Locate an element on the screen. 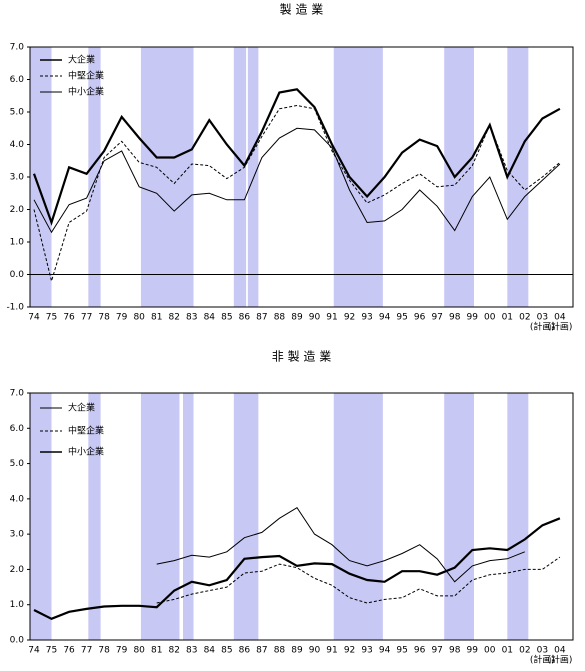 The height and width of the screenshot is (671, 585). x-tick-label: 77 is located at coordinates (86, 318).